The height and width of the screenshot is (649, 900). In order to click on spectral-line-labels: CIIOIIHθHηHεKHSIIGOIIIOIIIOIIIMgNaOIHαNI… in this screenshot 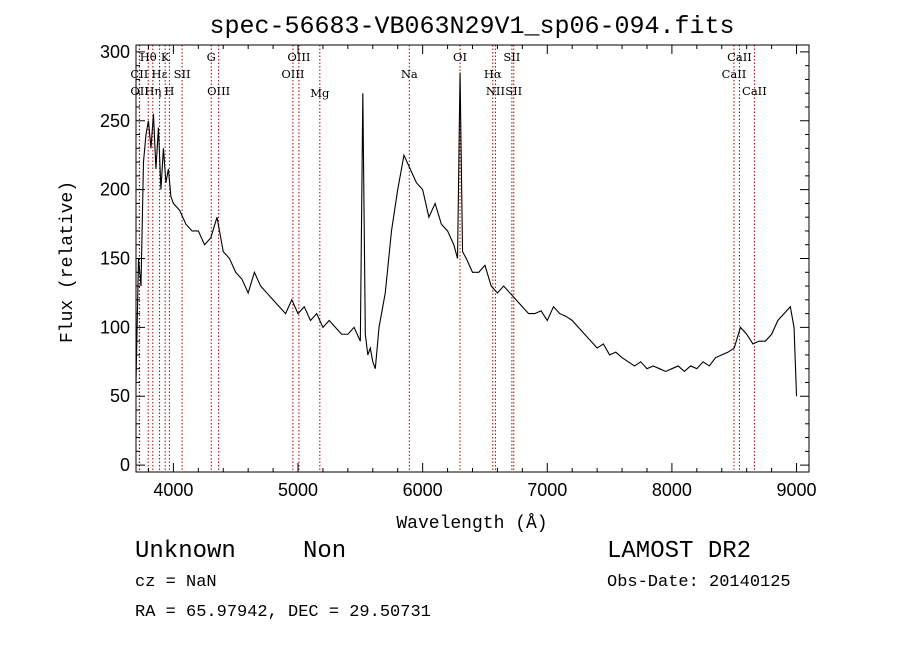, I will do `click(448, 75)`.